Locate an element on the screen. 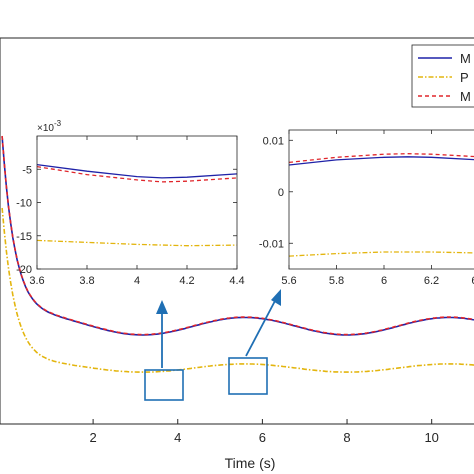  inset2-series-1-line is located at coordinates (381, 161).